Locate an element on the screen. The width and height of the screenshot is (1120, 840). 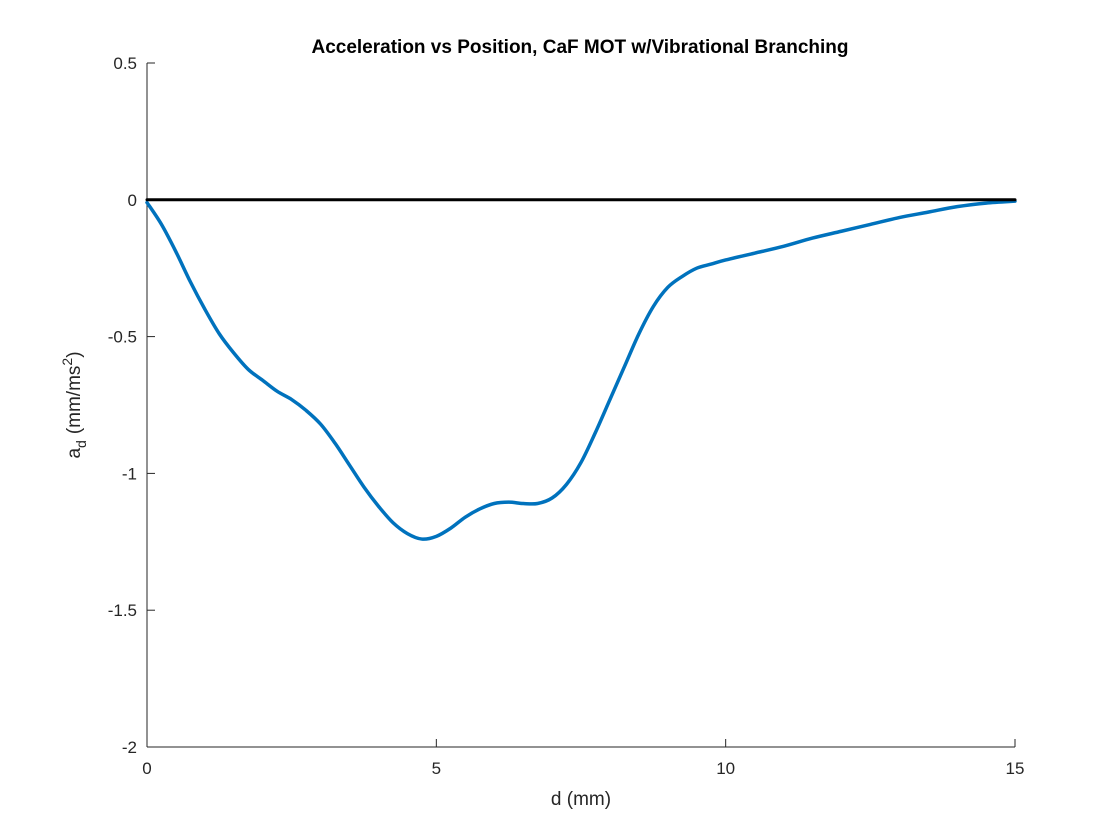
y-axis-label-subscript: d is located at coordinates (81, 444).